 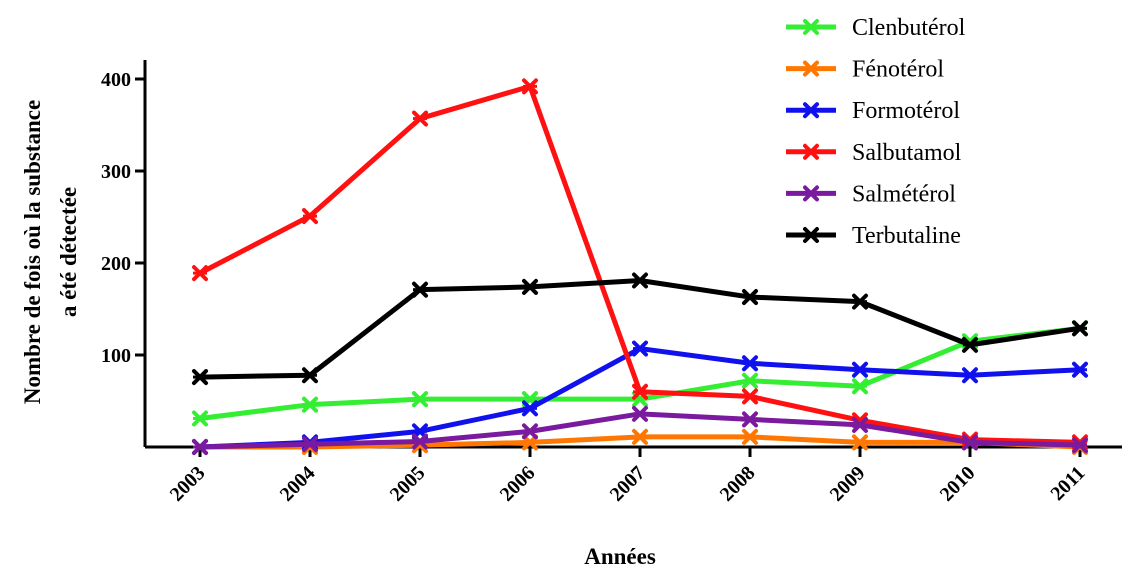 What do you see at coordinates (518, 484) in the screenshot?
I see `x-tick-label: 2006` at bounding box center [518, 484].